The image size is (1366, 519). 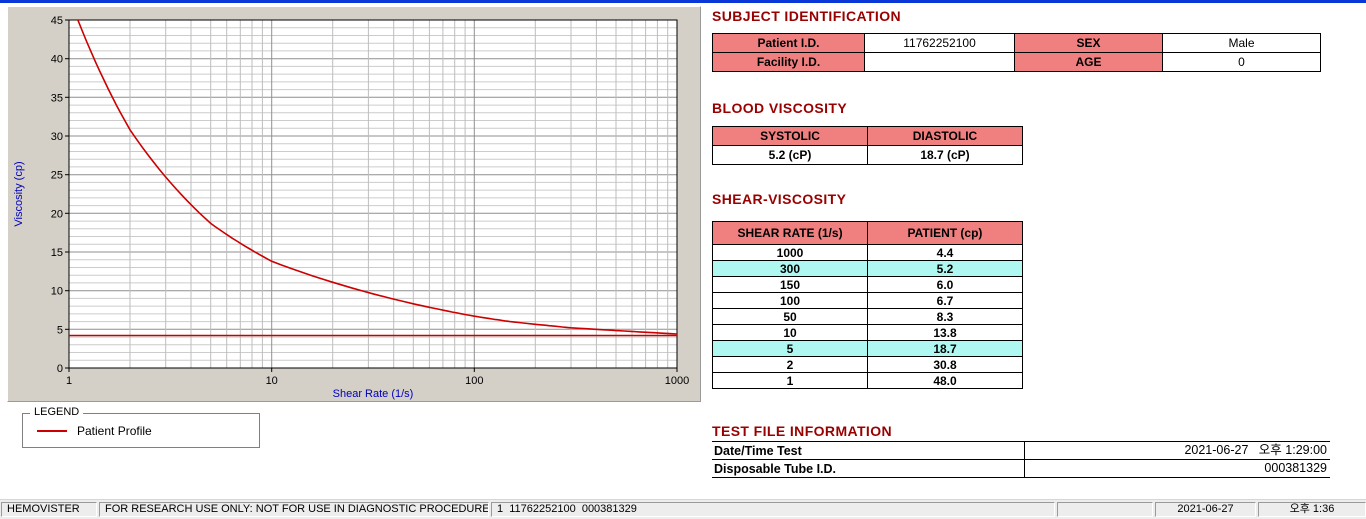 What do you see at coordinates (1241, 62) in the screenshot?
I see `age-value: 0` at bounding box center [1241, 62].